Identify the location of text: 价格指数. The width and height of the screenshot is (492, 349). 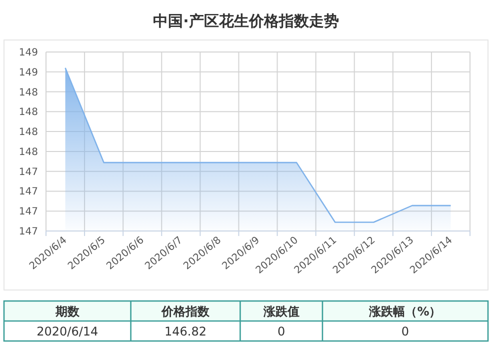
(185, 311).